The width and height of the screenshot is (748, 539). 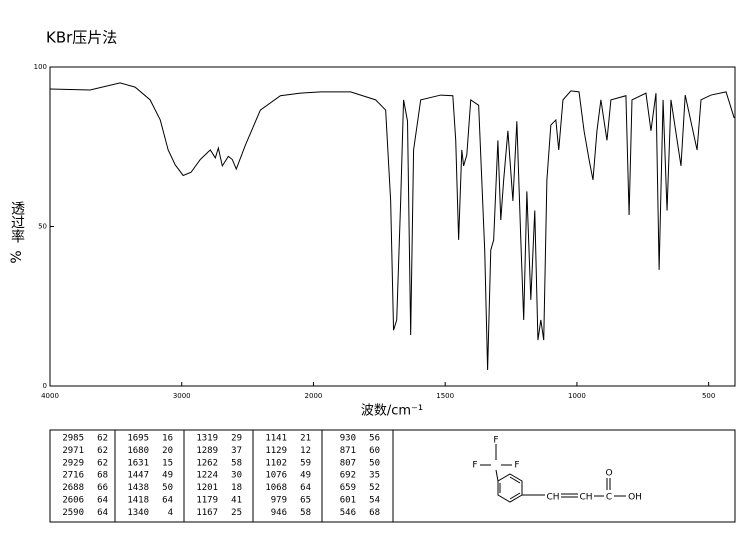 What do you see at coordinates (138, 501) in the screenshot?
I see `peak-wavenumber: 1418` at bounding box center [138, 501].